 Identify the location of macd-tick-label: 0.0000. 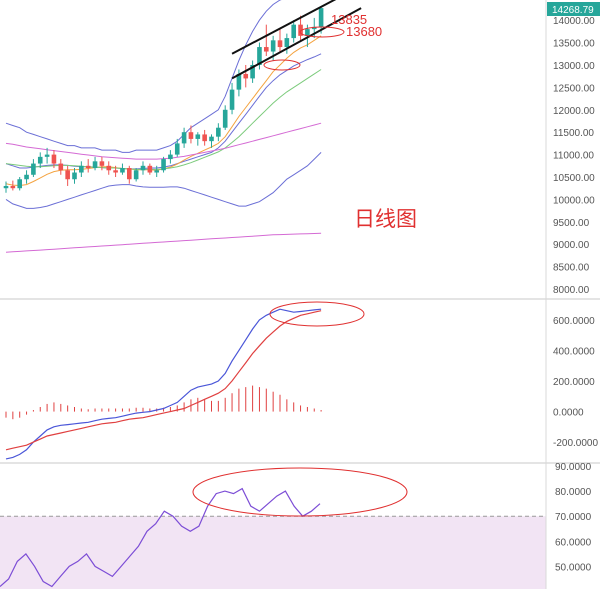
(568, 413).